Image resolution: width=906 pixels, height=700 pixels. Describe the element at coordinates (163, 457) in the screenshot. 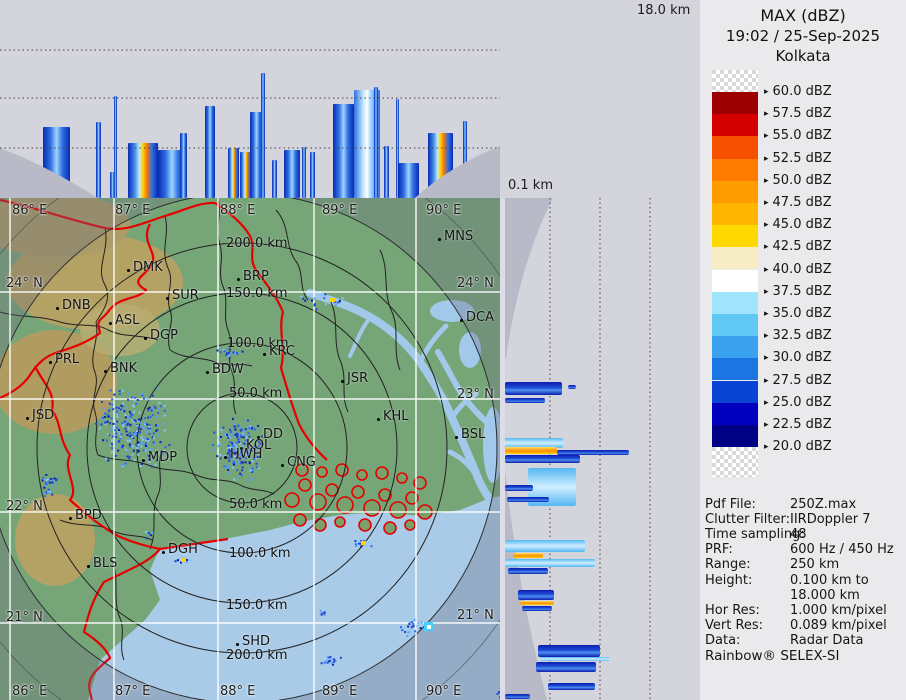

I see `station-label: MDP` at that location.